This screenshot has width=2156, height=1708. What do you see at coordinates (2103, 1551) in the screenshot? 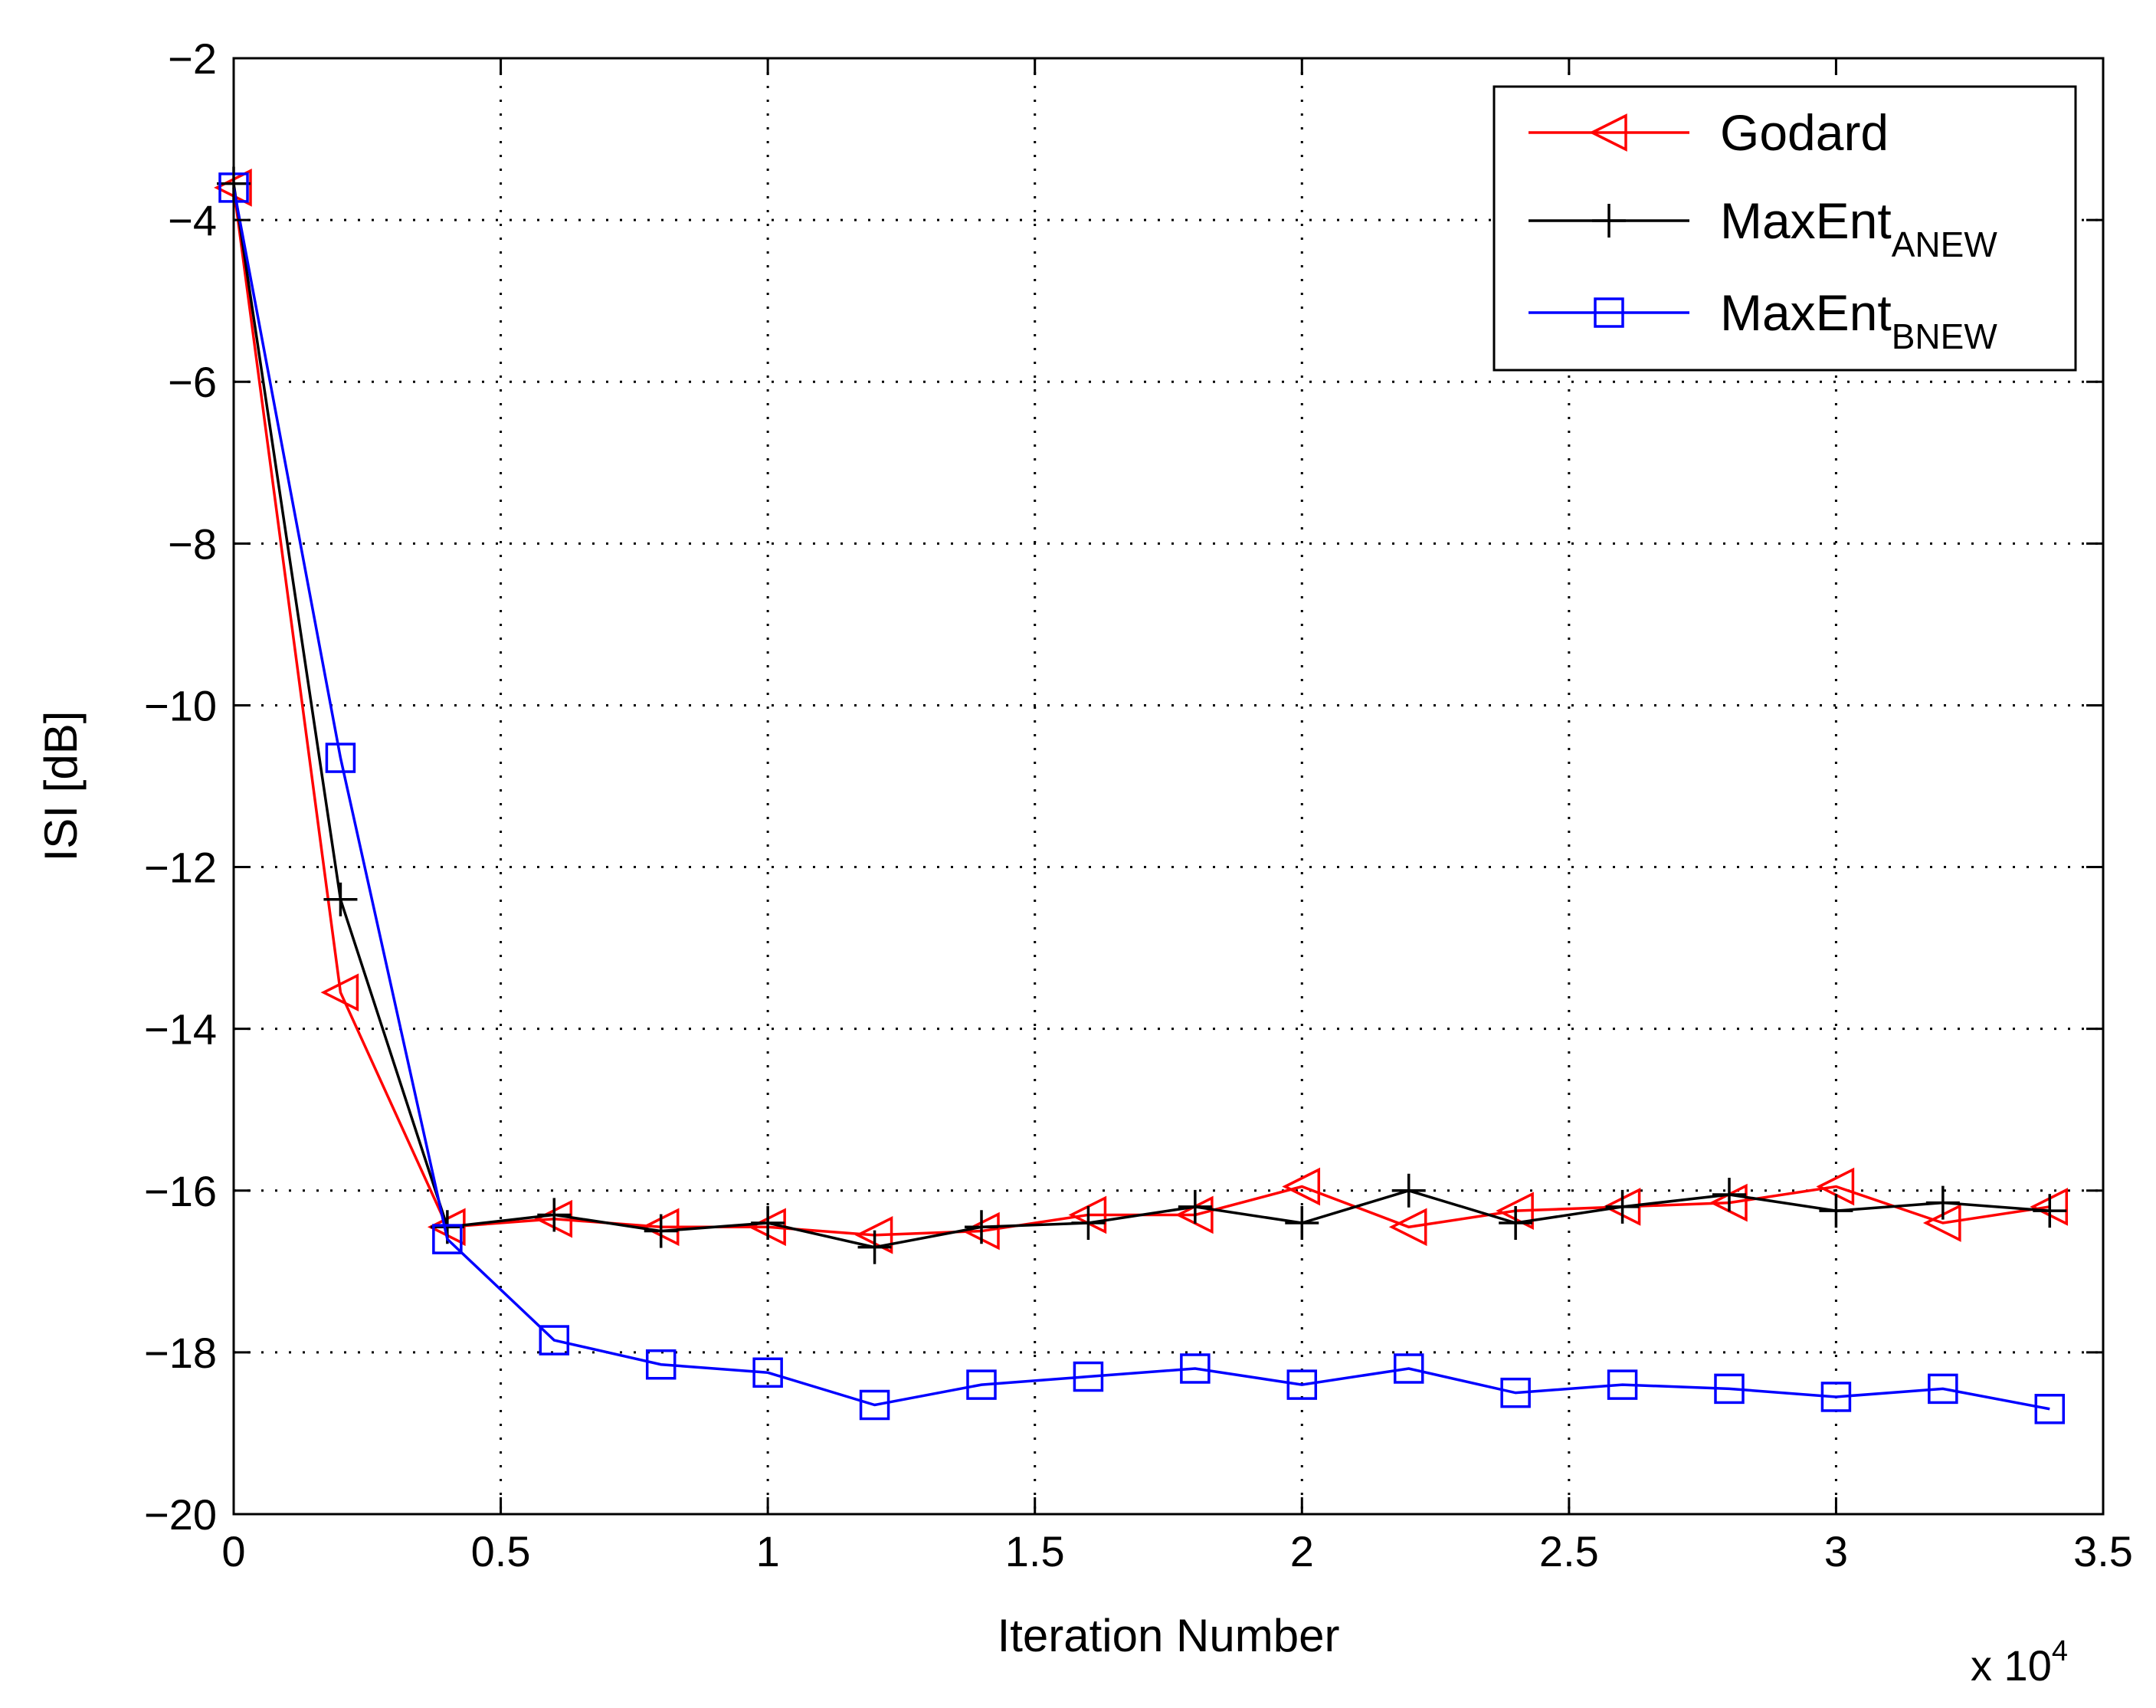
I see `x-tick-label: 3.5` at bounding box center [2103, 1551].